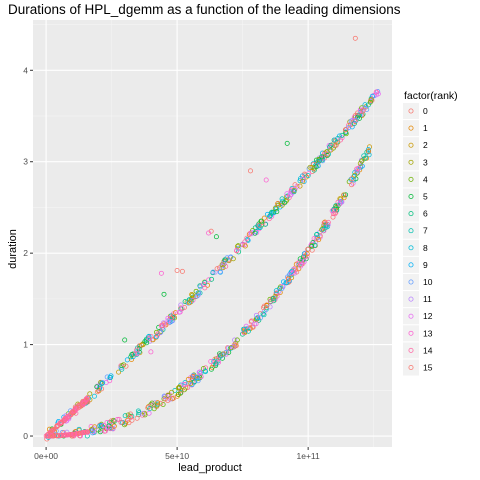  What do you see at coordinates (428, 282) in the screenshot?
I see `legend-label-10: 10` at bounding box center [428, 282].